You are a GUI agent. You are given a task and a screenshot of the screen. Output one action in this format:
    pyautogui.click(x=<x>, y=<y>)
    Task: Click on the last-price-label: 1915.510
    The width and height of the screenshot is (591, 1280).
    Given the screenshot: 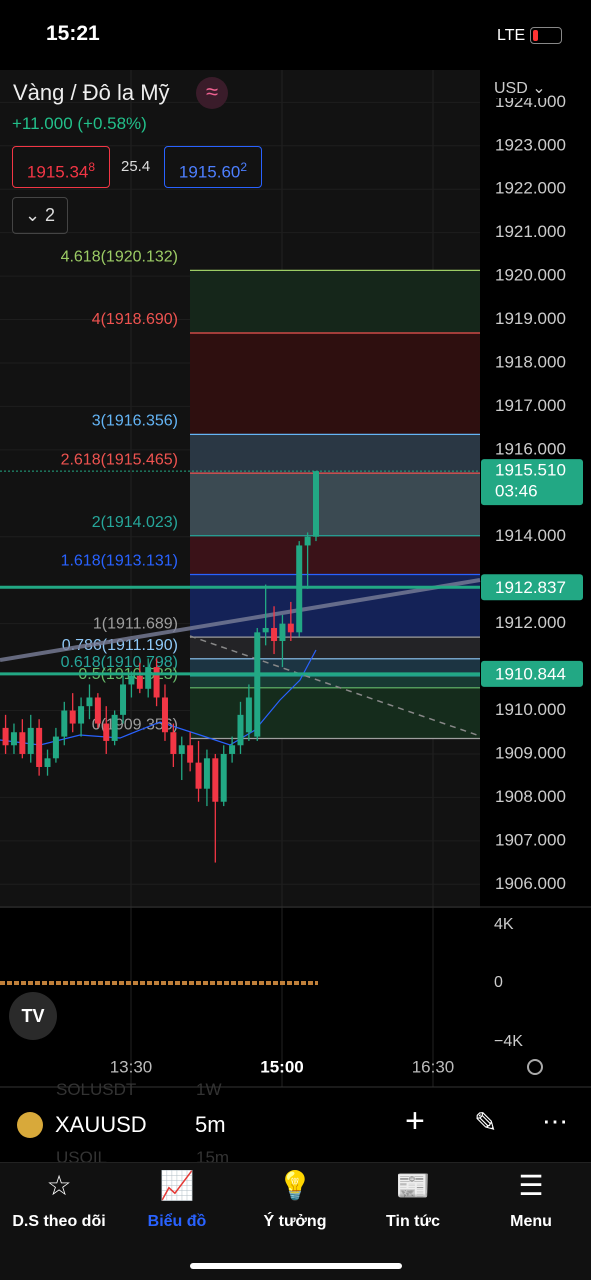 What is the action you would take?
    pyautogui.click(x=530, y=470)
    